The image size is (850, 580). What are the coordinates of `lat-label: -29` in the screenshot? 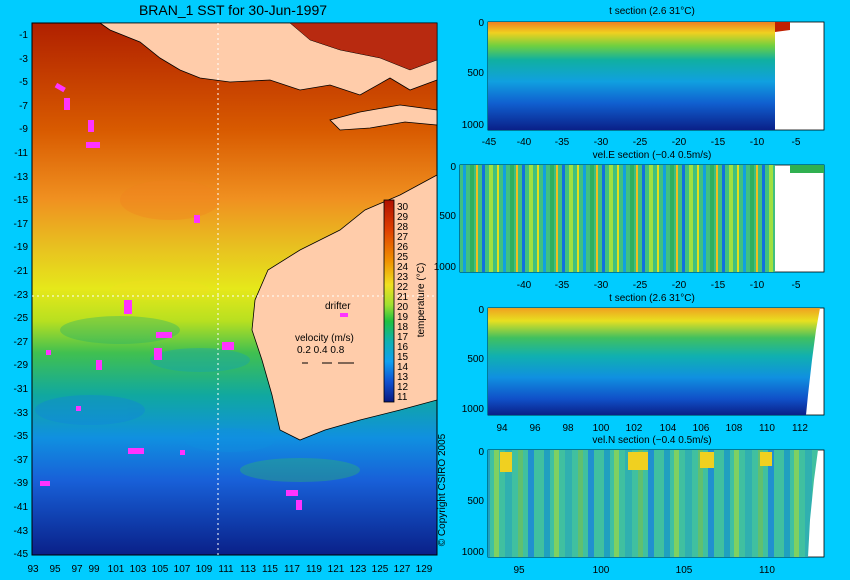 It's located at (21, 365).